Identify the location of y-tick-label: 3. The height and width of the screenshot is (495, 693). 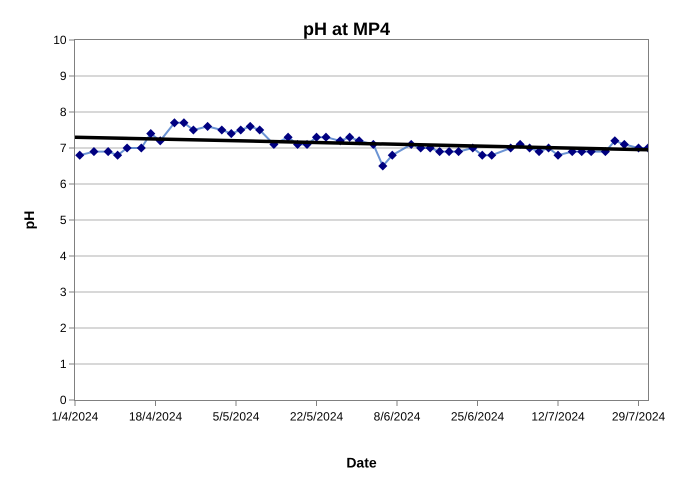
(63, 292).